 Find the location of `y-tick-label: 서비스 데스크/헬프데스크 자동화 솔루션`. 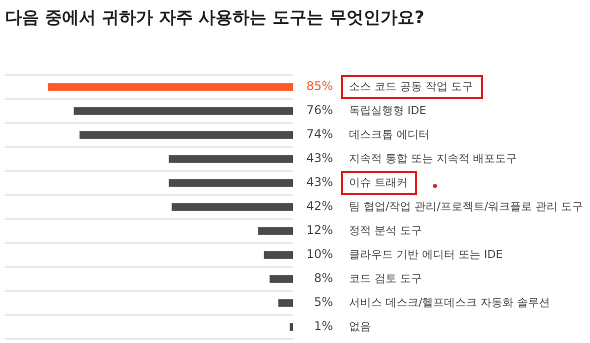

y-tick-label: 서비스 데스크/헬프데스크 자동화 솔루션 is located at coordinates (449, 302).